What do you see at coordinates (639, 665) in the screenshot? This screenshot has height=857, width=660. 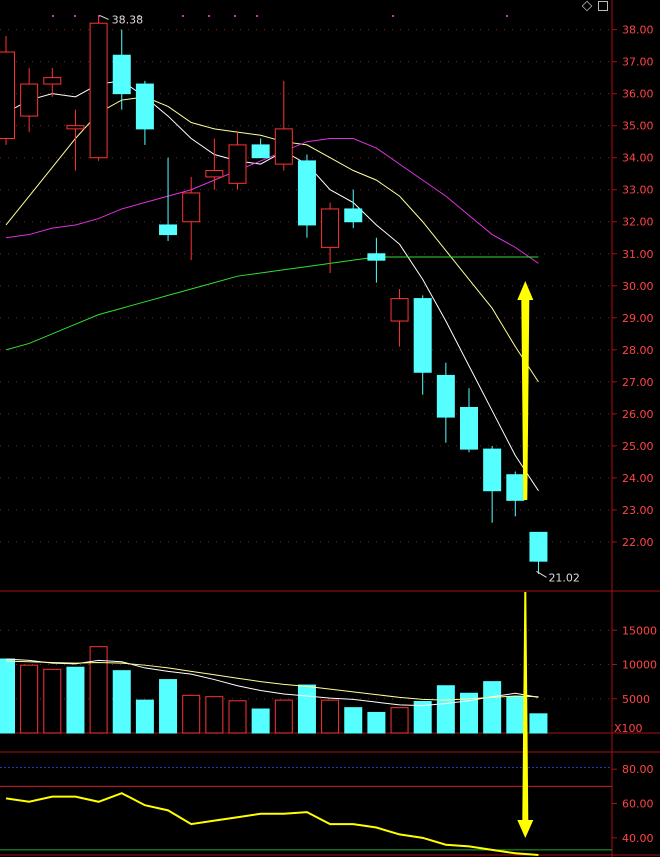 I see `y-tick-label: 10000` at bounding box center [639, 665].